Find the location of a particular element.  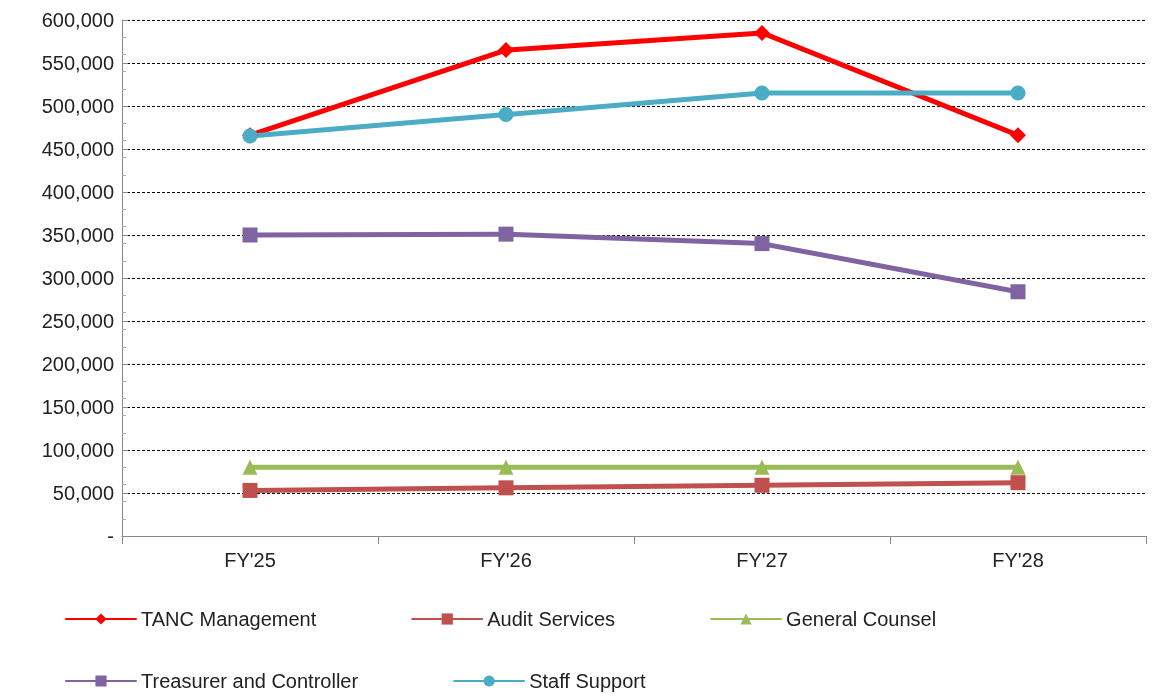

x-tick-label: FY'26 is located at coordinates (506, 560).